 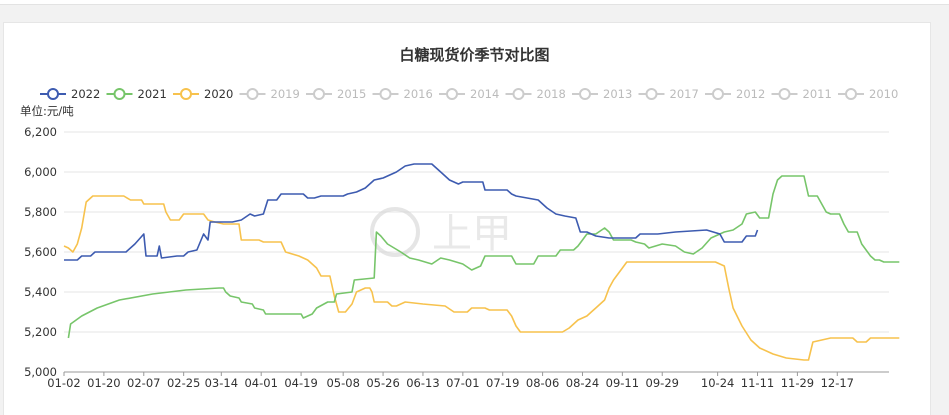 What do you see at coordinates (183, 383) in the screenshot?
I see `x-tick-label: 02-25` at bounding box center [183, 383].